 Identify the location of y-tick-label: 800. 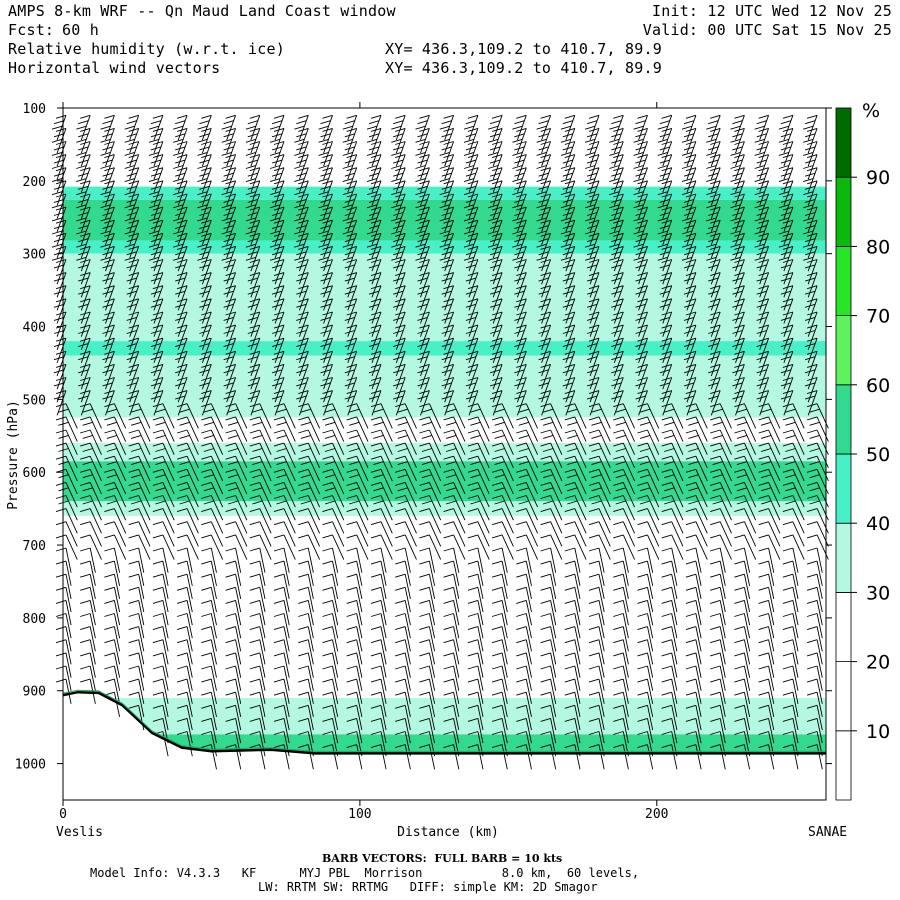
(34, 619).